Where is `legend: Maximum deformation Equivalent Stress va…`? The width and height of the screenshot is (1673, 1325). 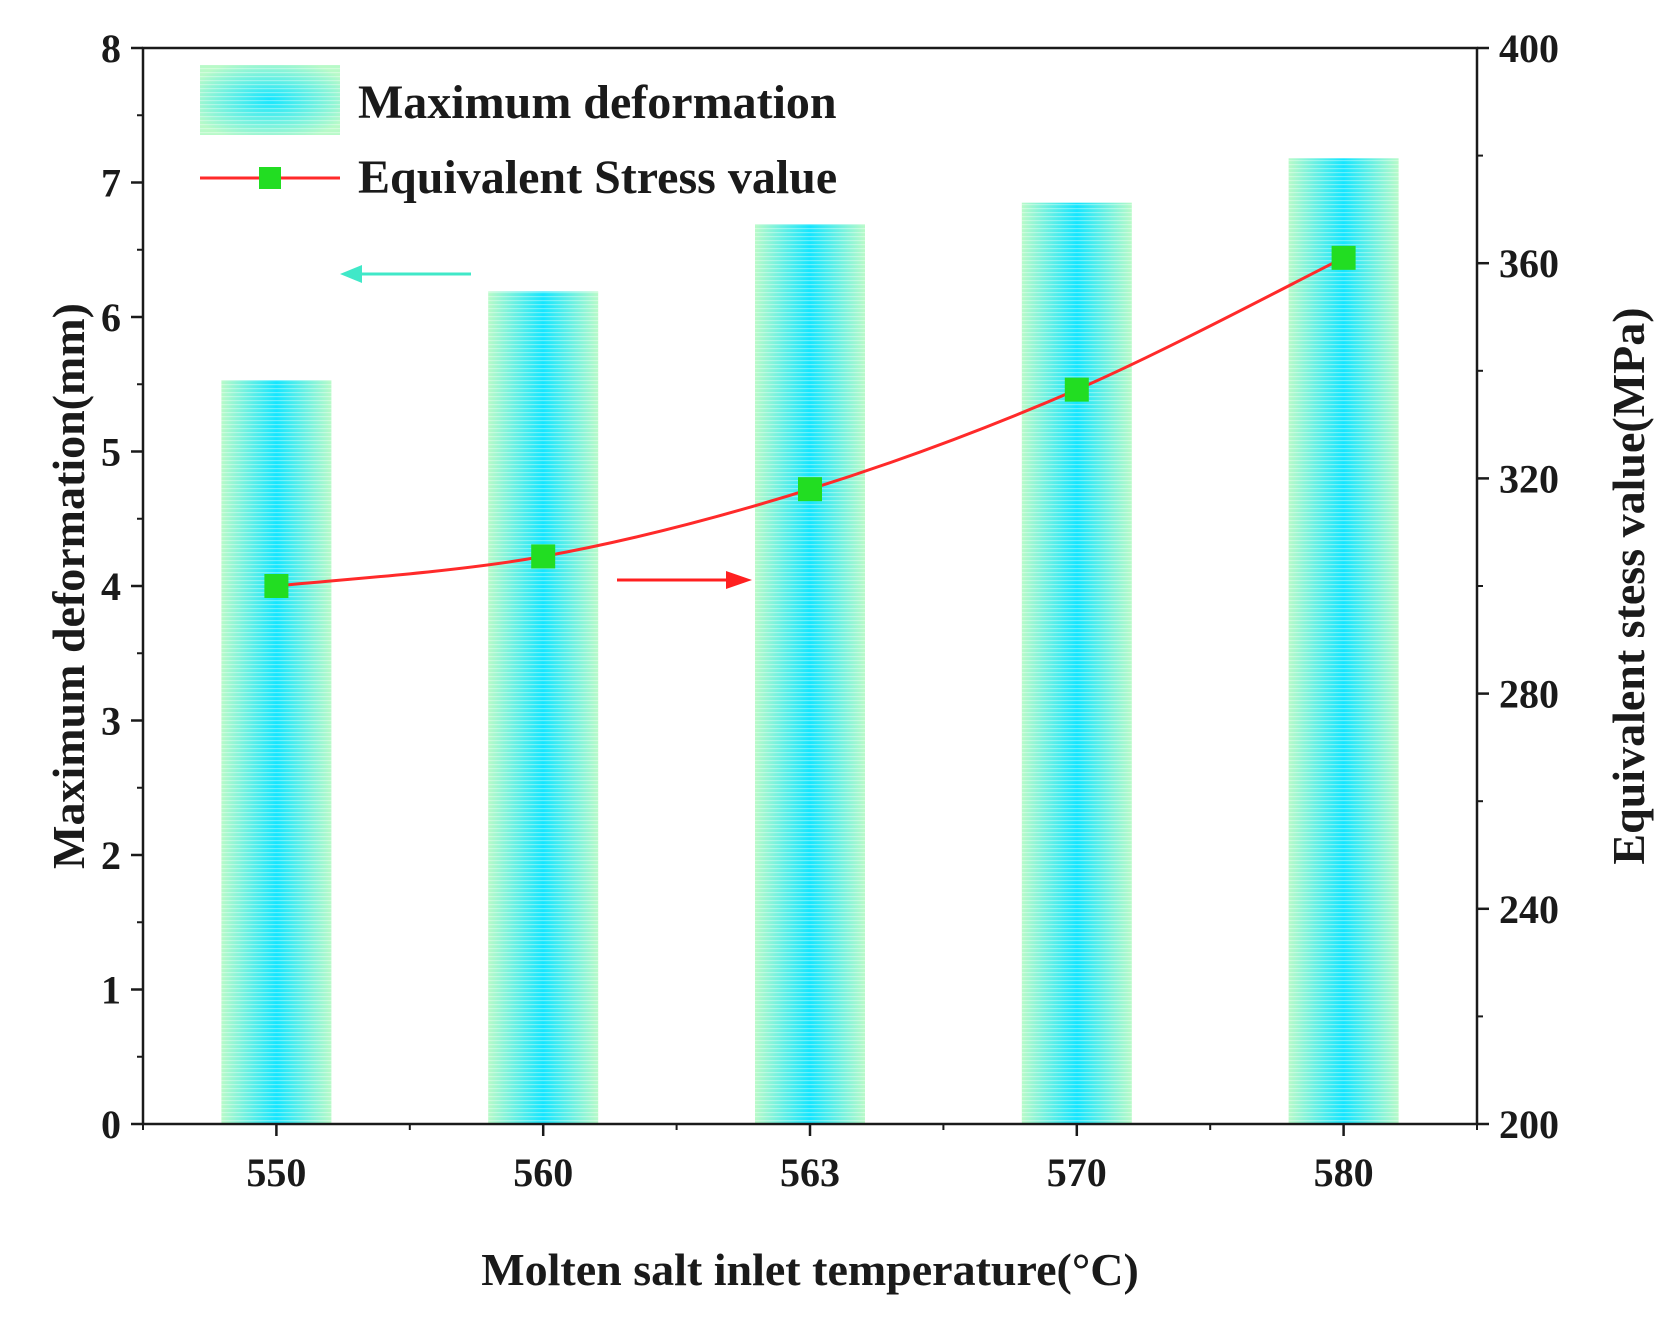 legend: Maximum deformation Equivalent Stress va… is located at coordinates (518, 134).